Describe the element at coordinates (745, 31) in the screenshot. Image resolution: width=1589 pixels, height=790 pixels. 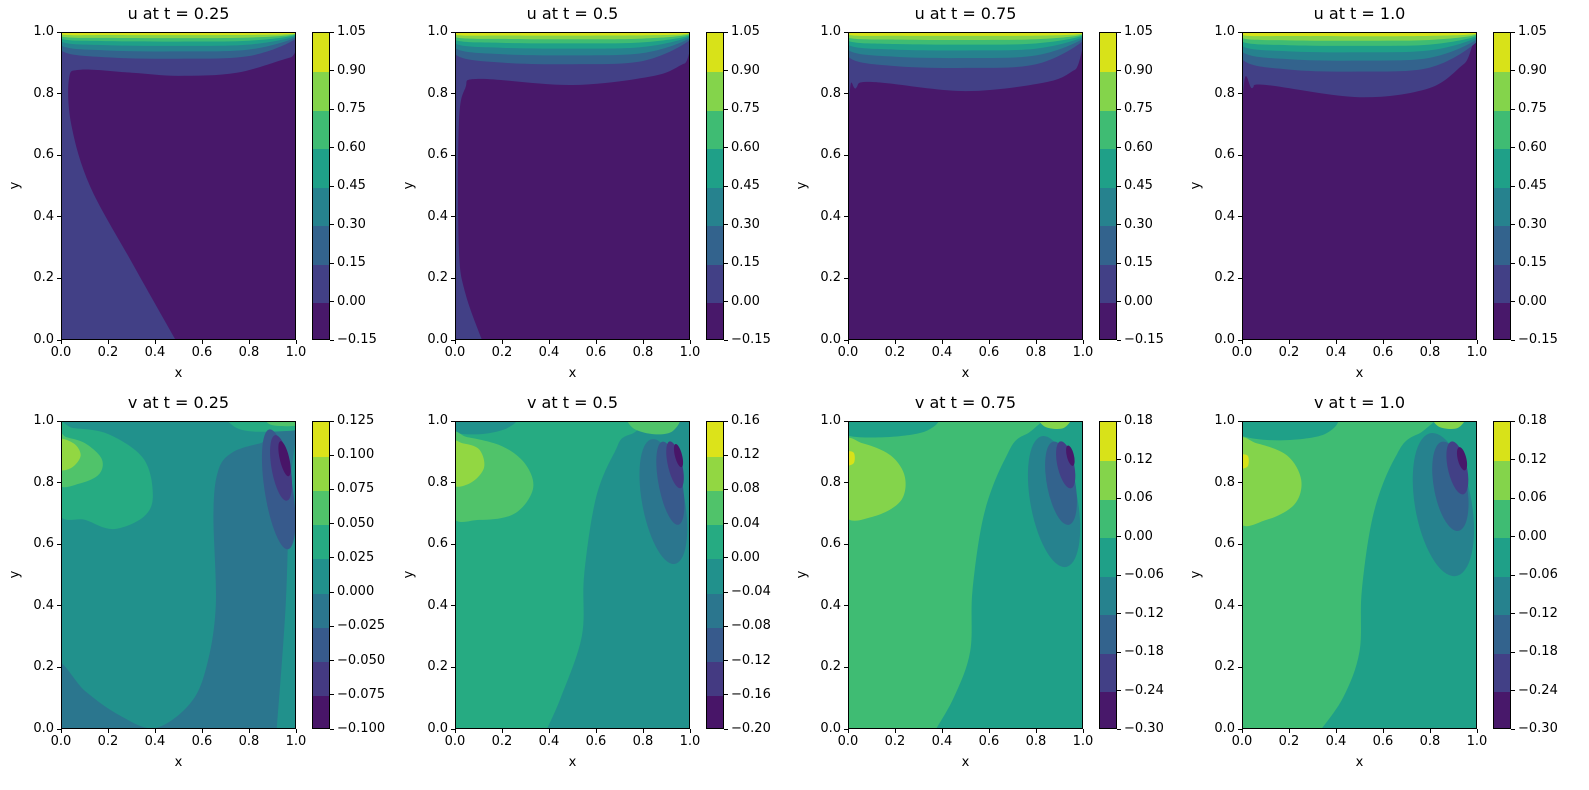
I see `colorbar-tick-label: 1.05` at that location.